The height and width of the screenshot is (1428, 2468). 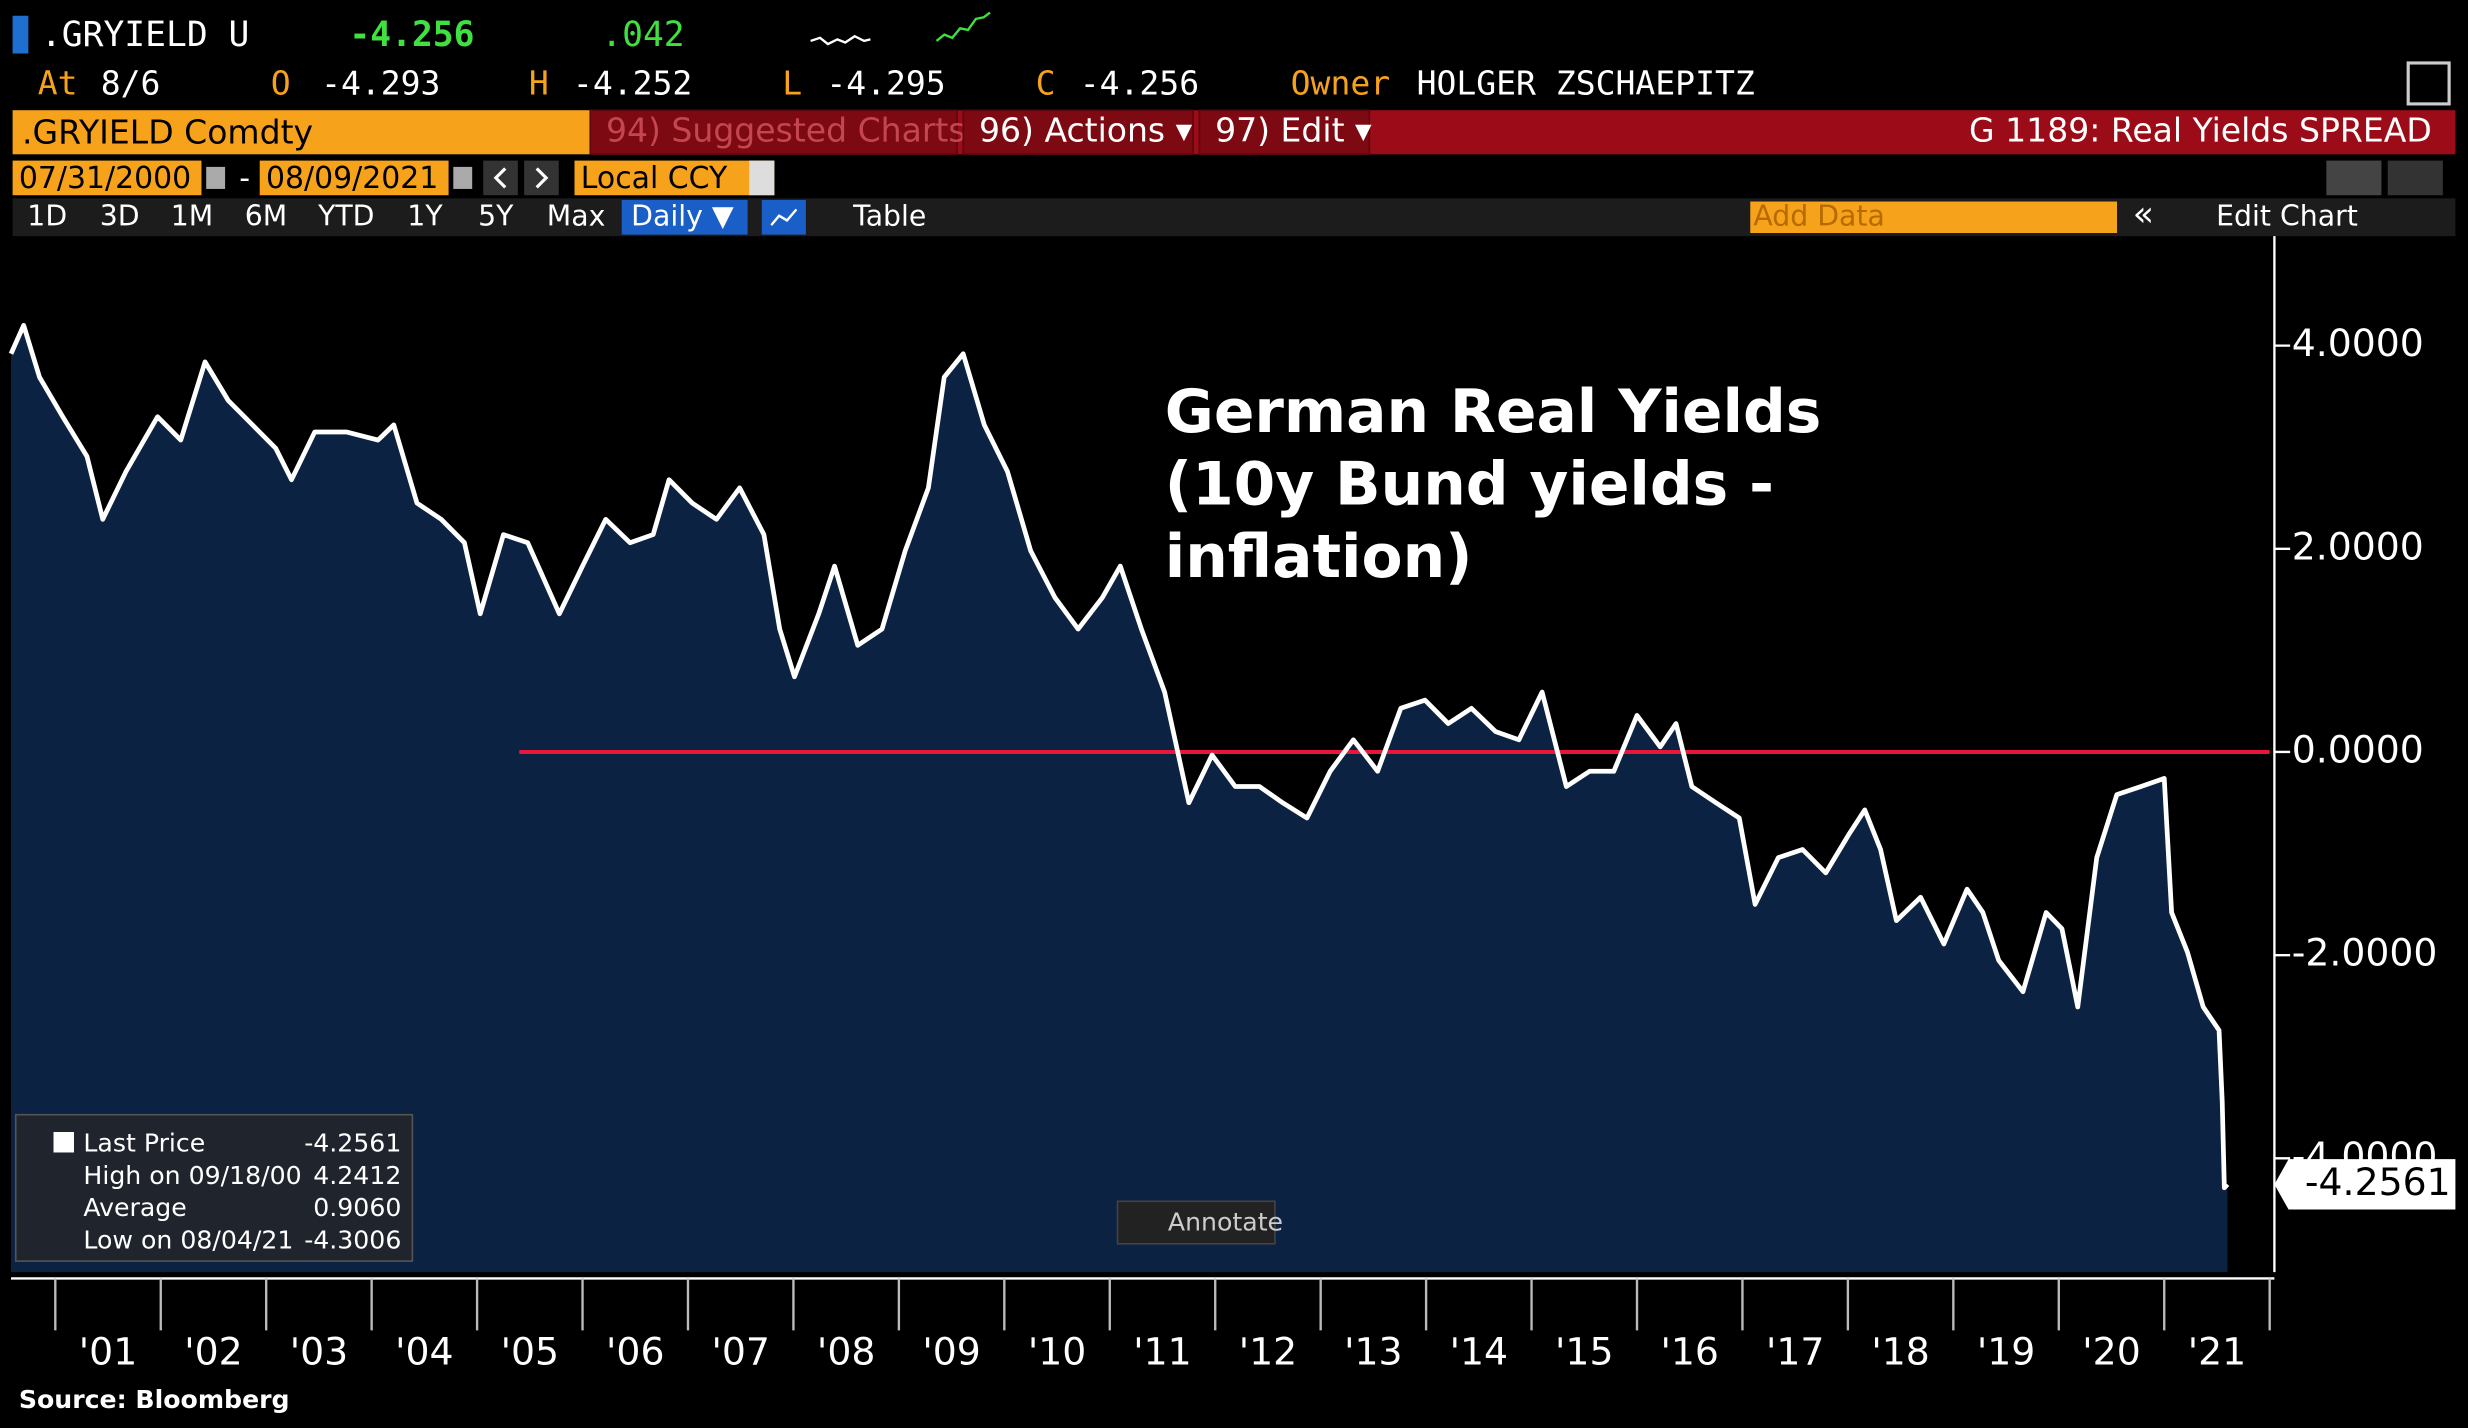 I want to click on ranges: 1D 3D 1M 6M YTD 1Y 5Y Max, so click(x=316, y=215).